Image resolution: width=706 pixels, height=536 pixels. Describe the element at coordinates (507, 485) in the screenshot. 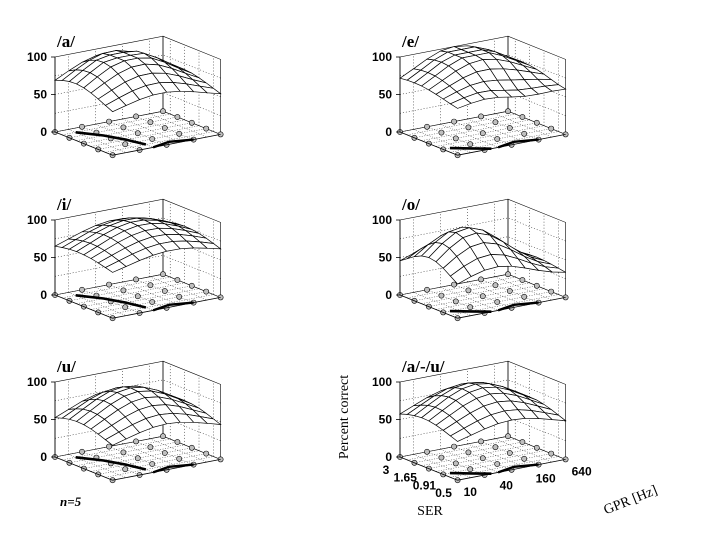

I see `gpr-tick-label: 40` at that location.